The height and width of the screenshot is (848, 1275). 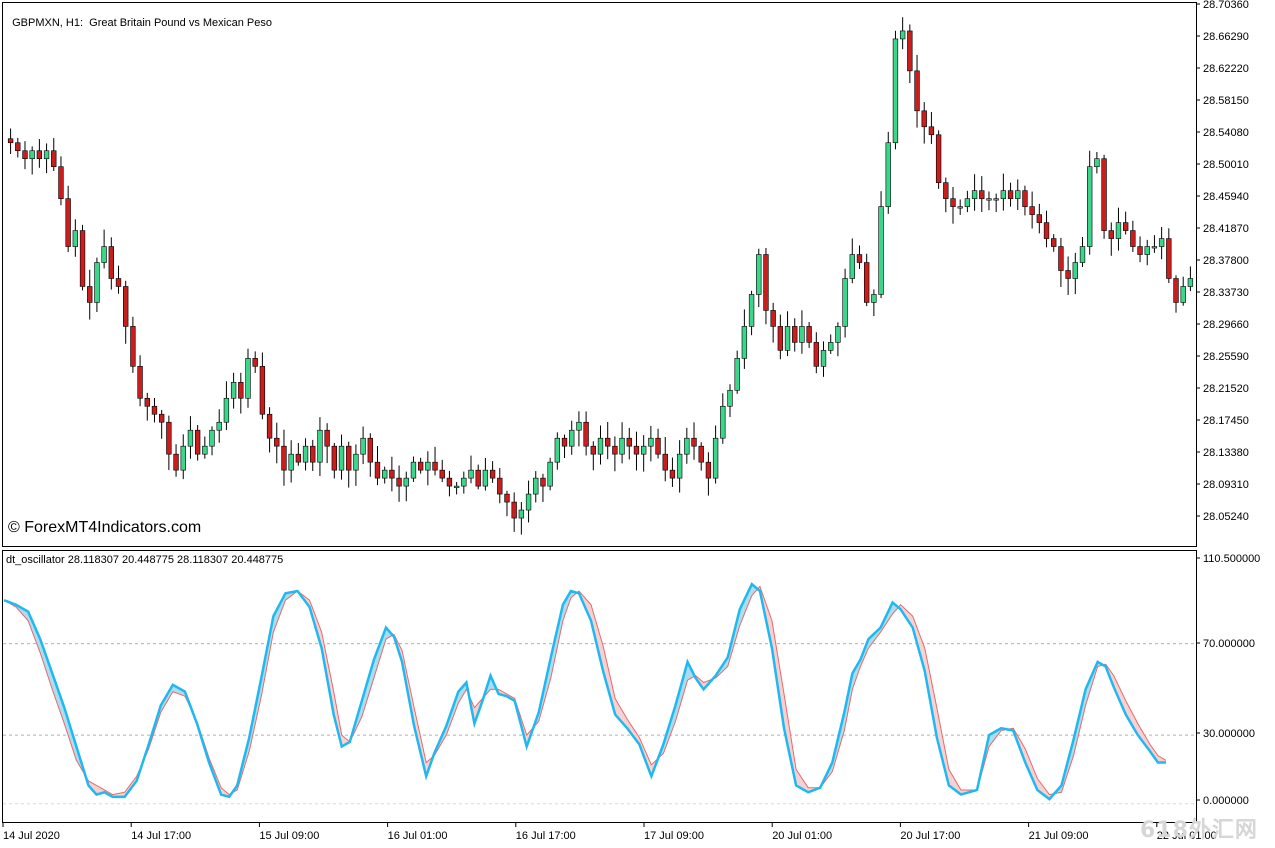 What do you see at coordinates (1187, 836) in the screenshot?
I see `time-tick-label: 22 Jul 01:00` at bounding box center [1187, 836].